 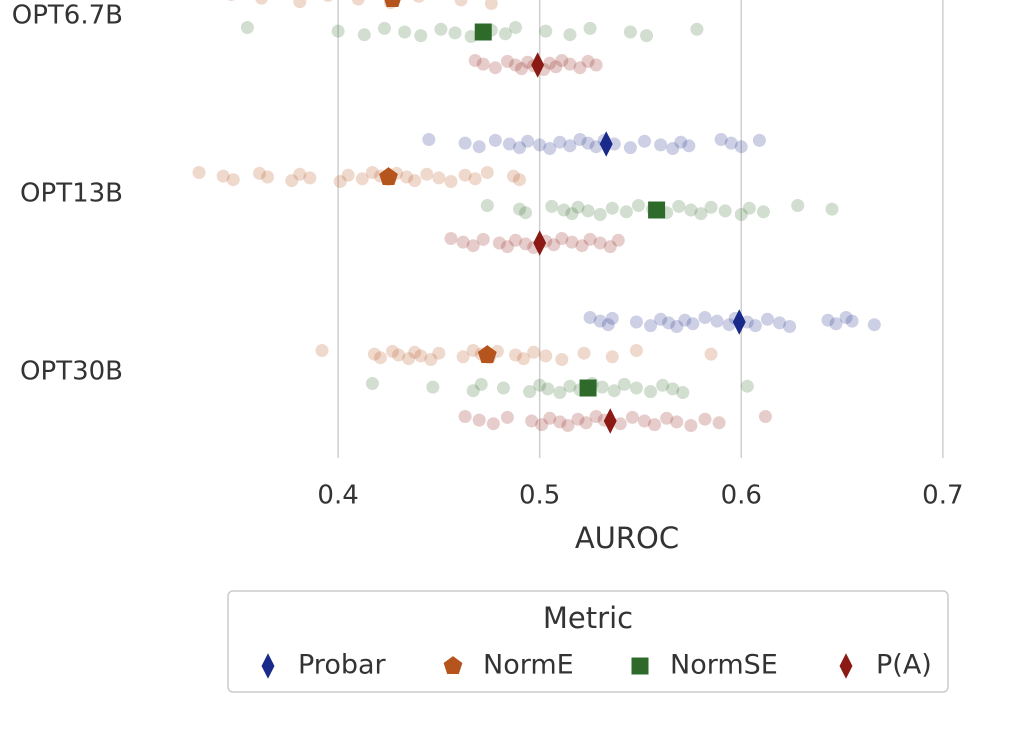 What do you see at coordinates (71, 372) in the screenshot?
I see `y-tick-label: OPT30B` at bounding box center [71, 372].